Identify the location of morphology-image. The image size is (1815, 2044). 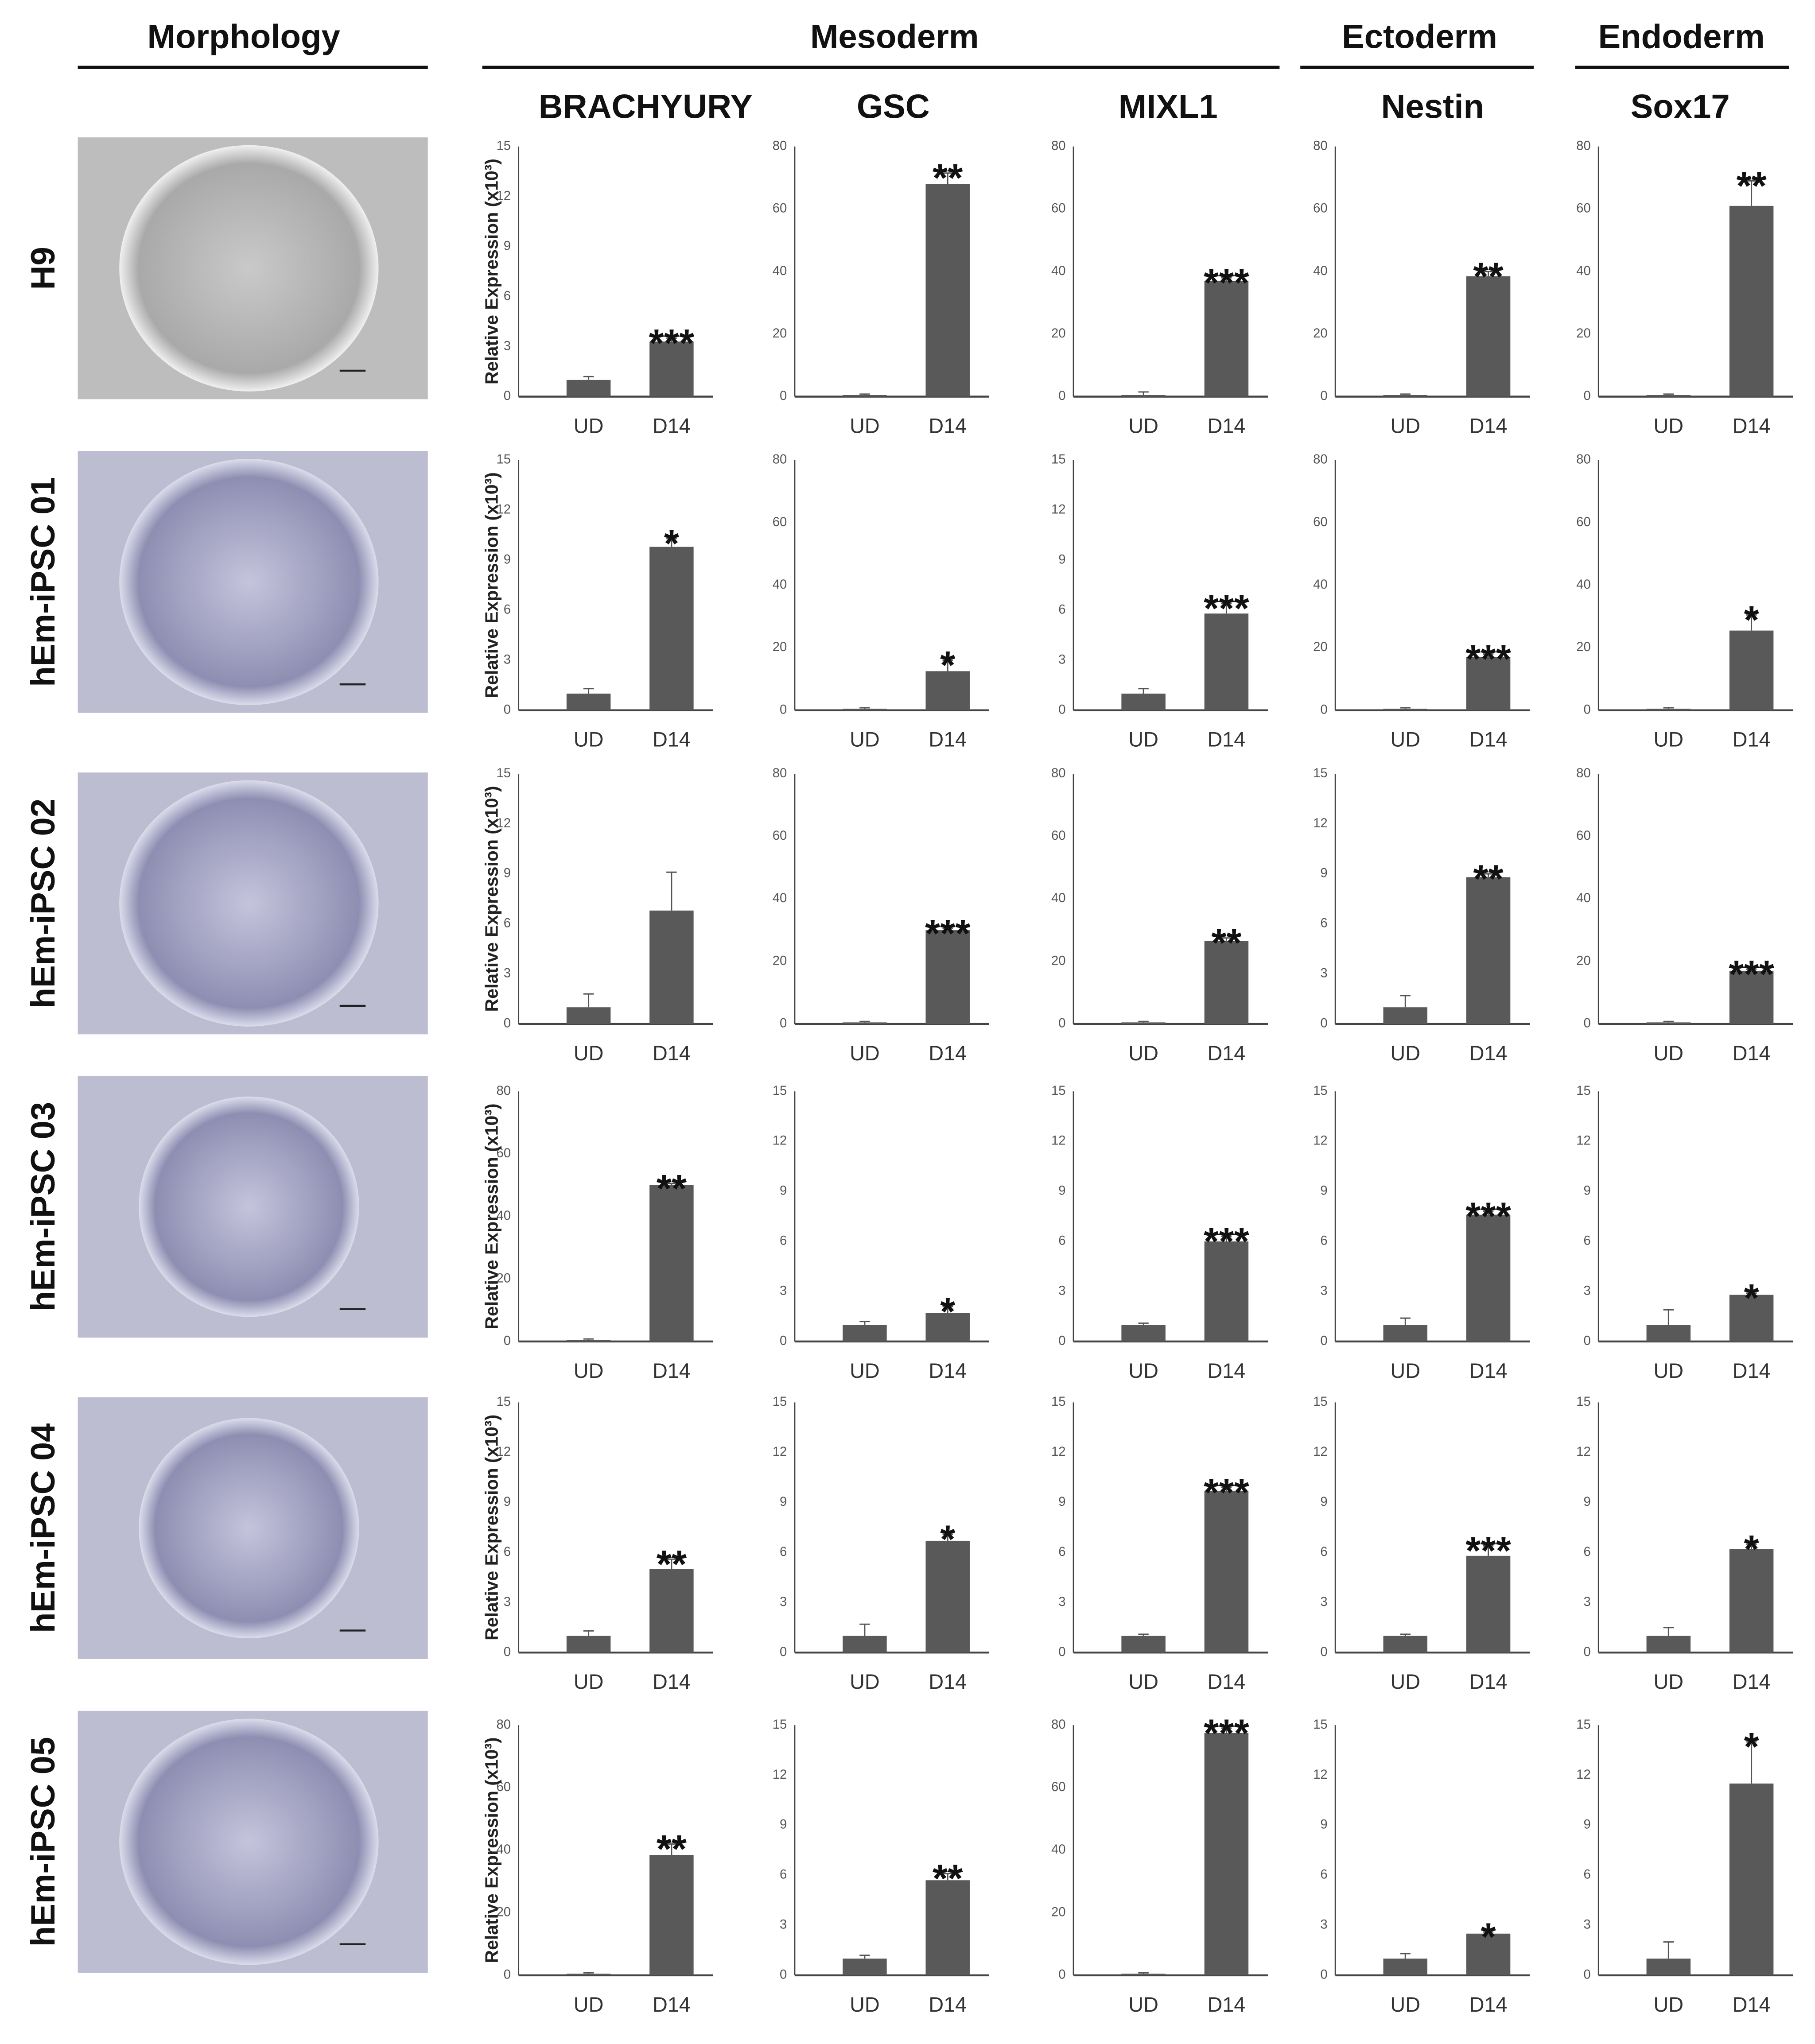
(253, 1842).